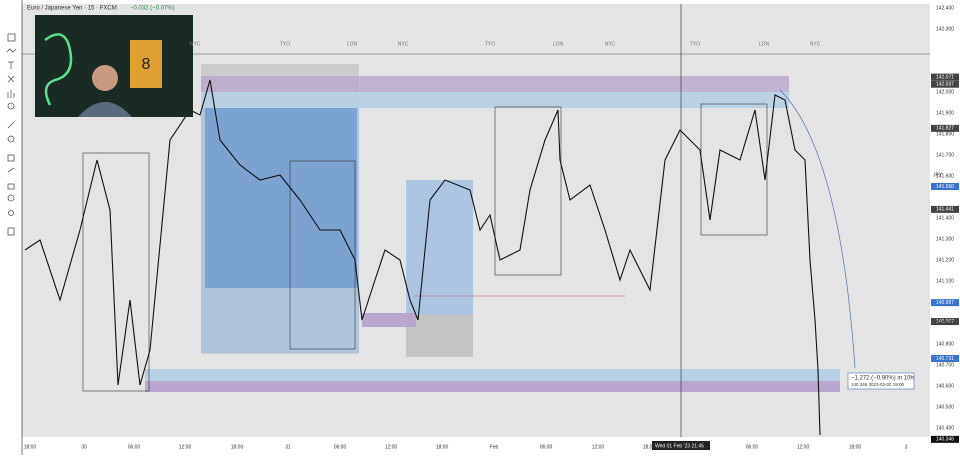  Describe the element at coordinates (945, 92) in the screenshot. I see `price-label: 142.000` at that location.